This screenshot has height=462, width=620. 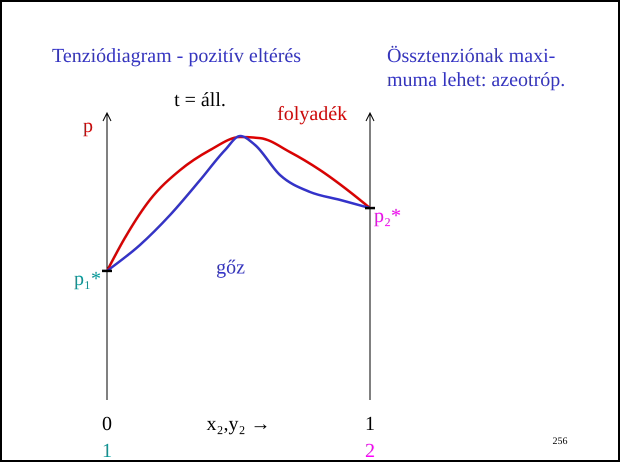 What do you see at coordinates (476, 68) in the screenshot?
I see `text: Össztenziónak maxi- muma lehet: azeotróp.` at bounding box center [476, 68].